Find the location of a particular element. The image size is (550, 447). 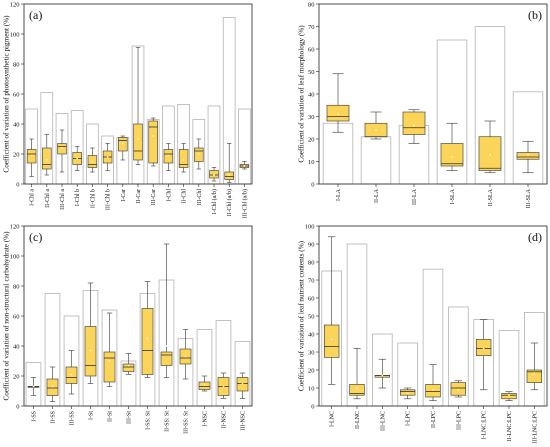

category-label: I-LNC is located at coordinates (333, 419).